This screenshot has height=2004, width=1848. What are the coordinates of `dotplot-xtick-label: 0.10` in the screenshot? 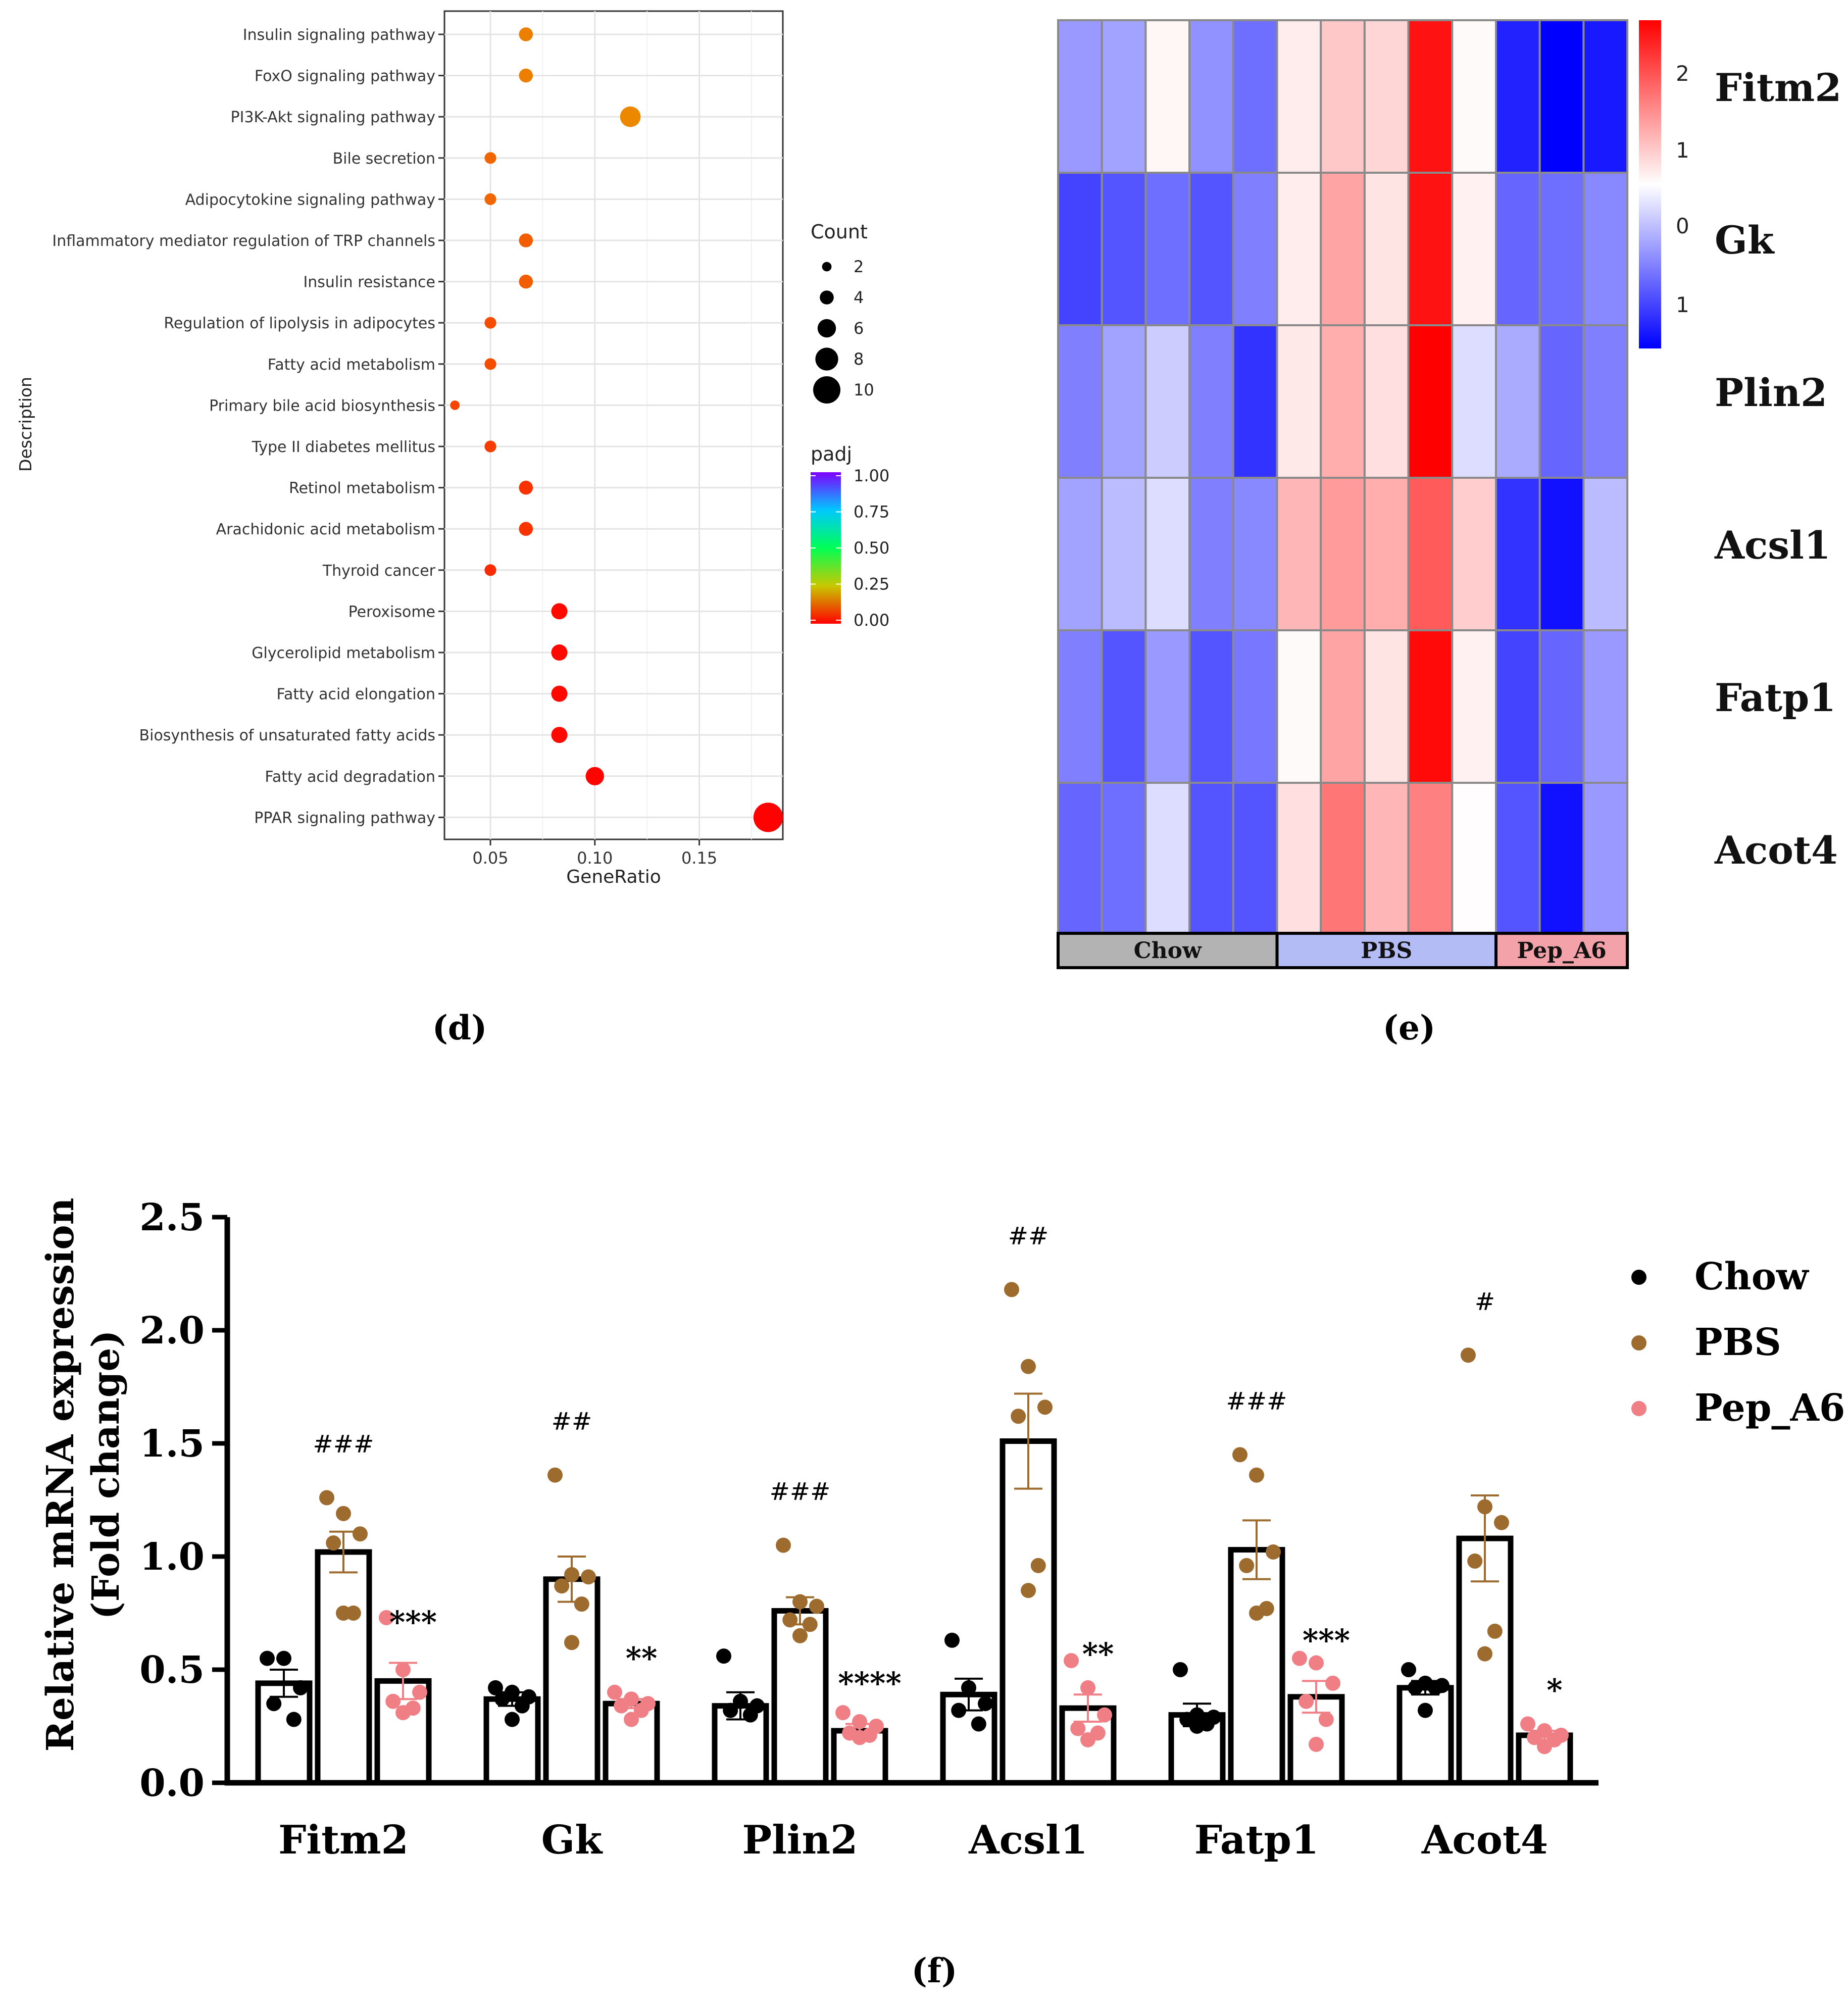 It's located at (595, 858).